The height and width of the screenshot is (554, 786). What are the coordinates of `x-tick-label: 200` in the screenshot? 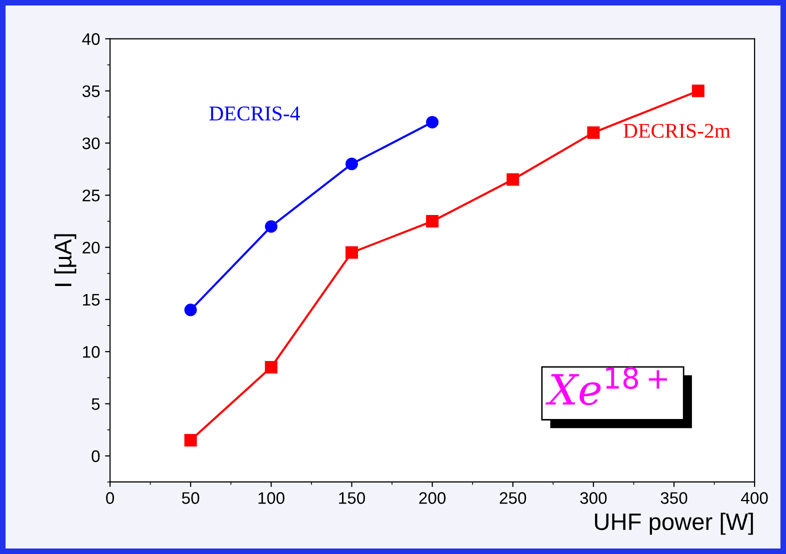 It's located at (432, 498).